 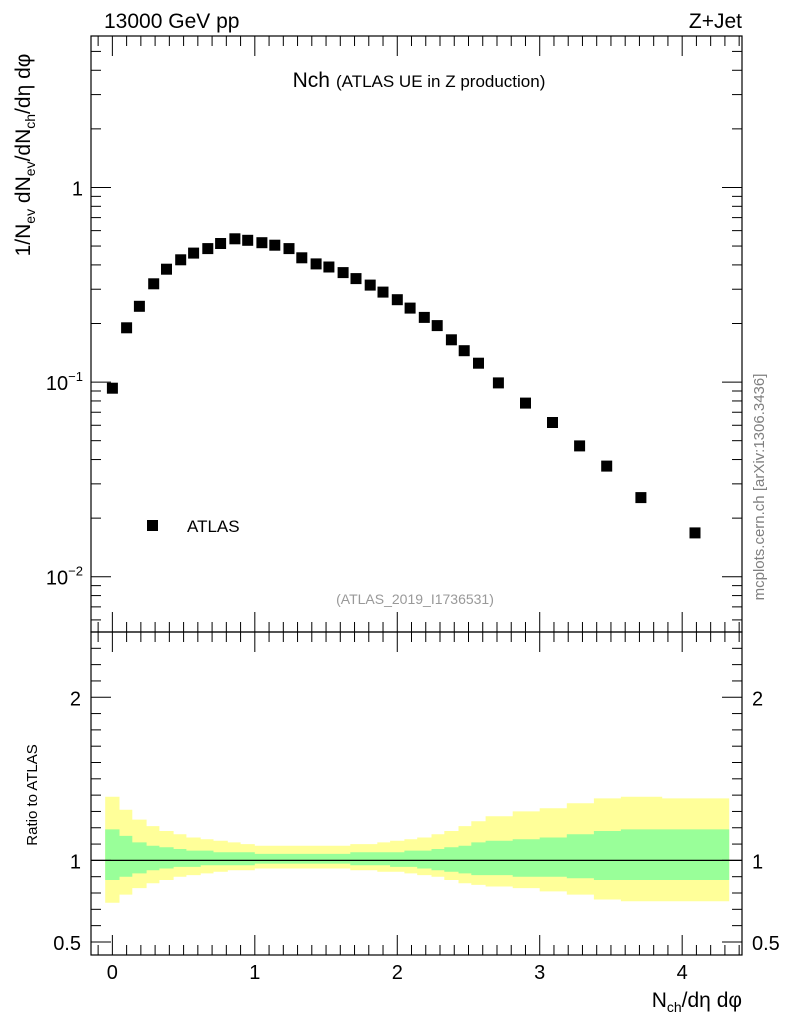 I want to click on ratio-band-green, so click(x=417, y=854).